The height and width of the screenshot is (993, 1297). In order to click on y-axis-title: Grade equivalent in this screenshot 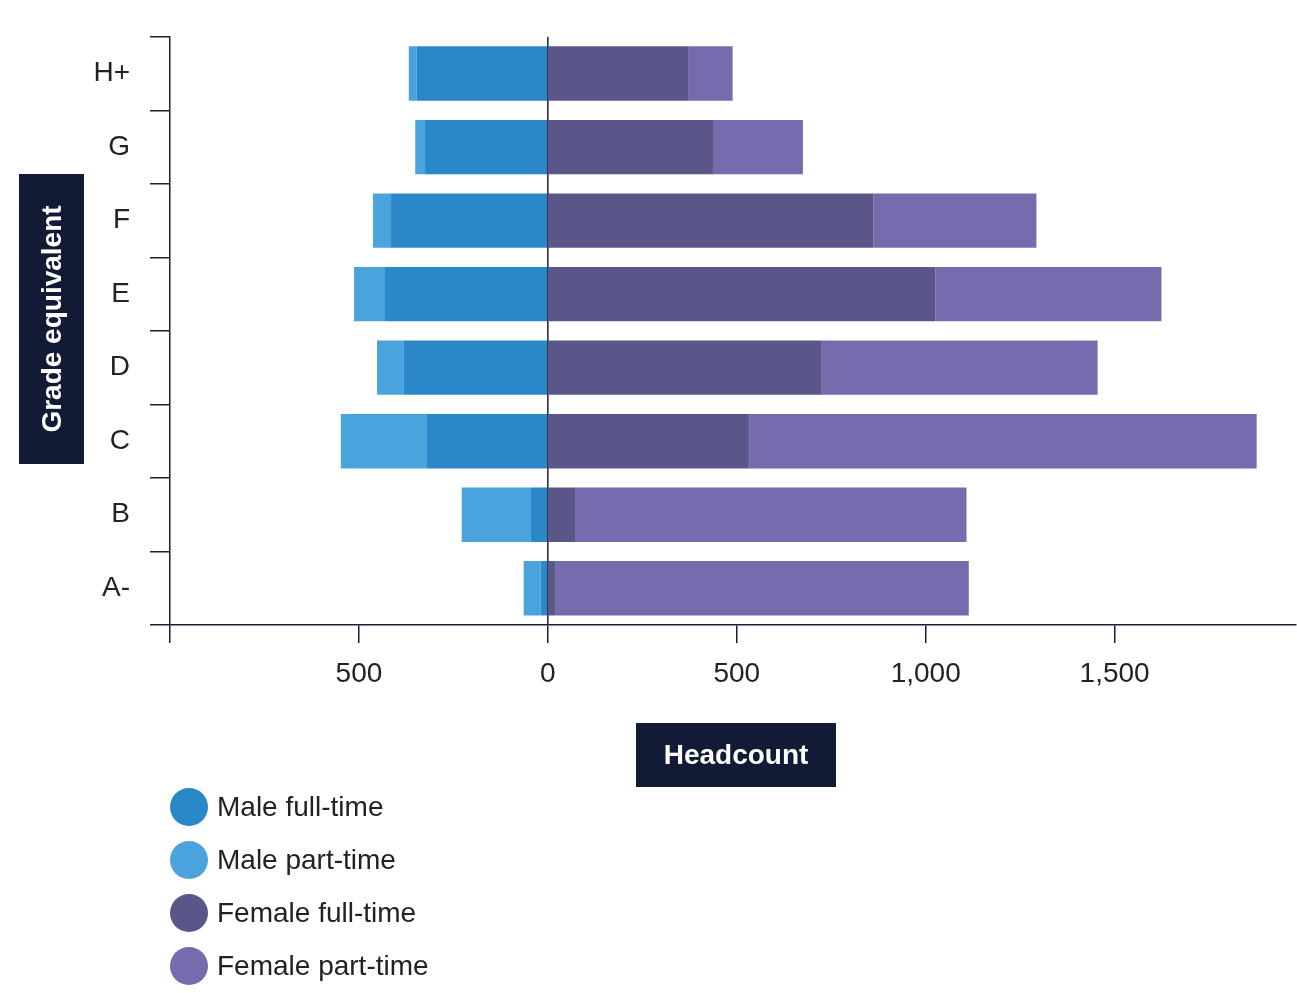, I will do `click(51, 319)`.